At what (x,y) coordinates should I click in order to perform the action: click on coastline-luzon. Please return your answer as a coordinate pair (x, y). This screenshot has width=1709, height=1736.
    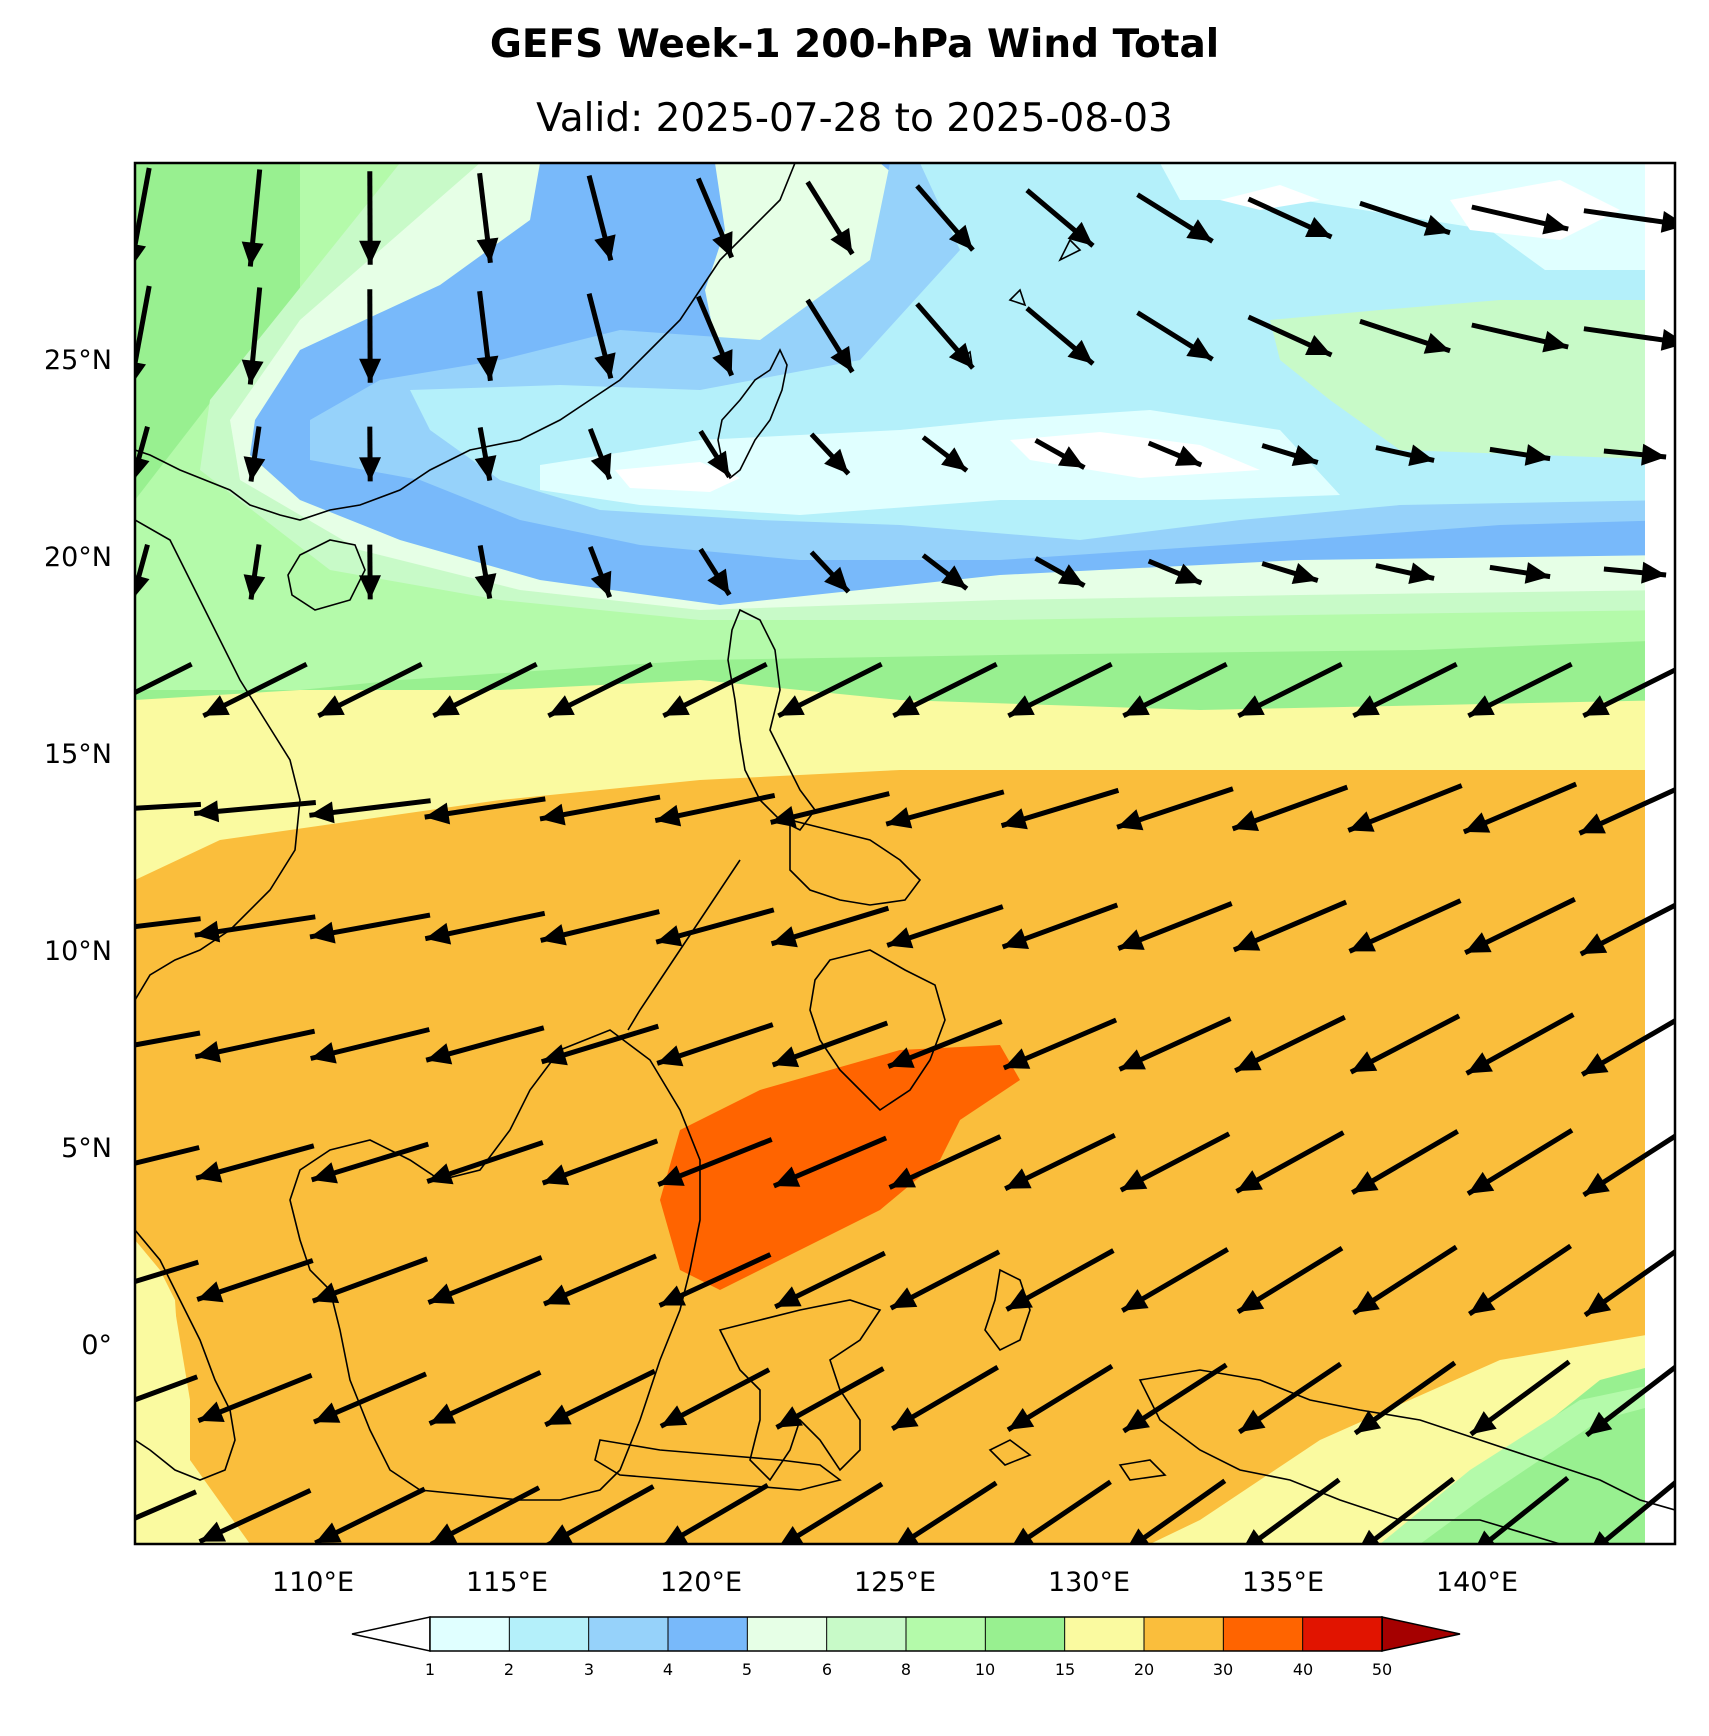
    Looking at the image, I should click on (771, 720).